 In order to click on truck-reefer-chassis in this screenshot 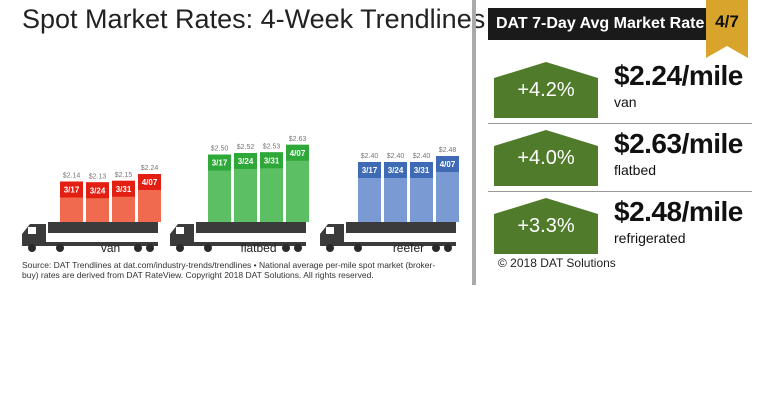, I will do `click(388, 244)`.